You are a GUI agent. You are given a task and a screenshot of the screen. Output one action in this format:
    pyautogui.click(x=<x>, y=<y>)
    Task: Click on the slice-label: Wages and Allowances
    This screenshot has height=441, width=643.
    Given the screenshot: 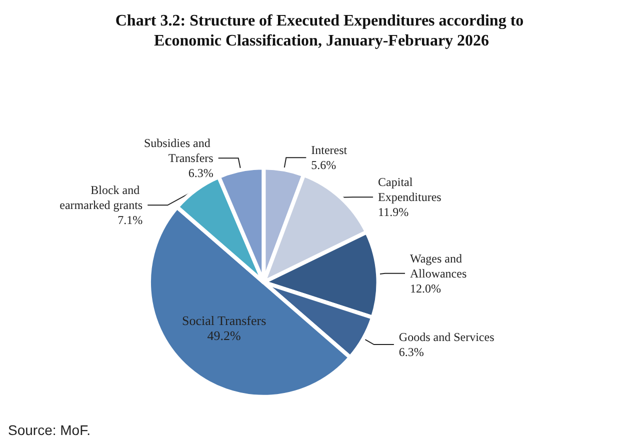 What is the action you would take?
    pyautogui.click(x=438, y=265)
    